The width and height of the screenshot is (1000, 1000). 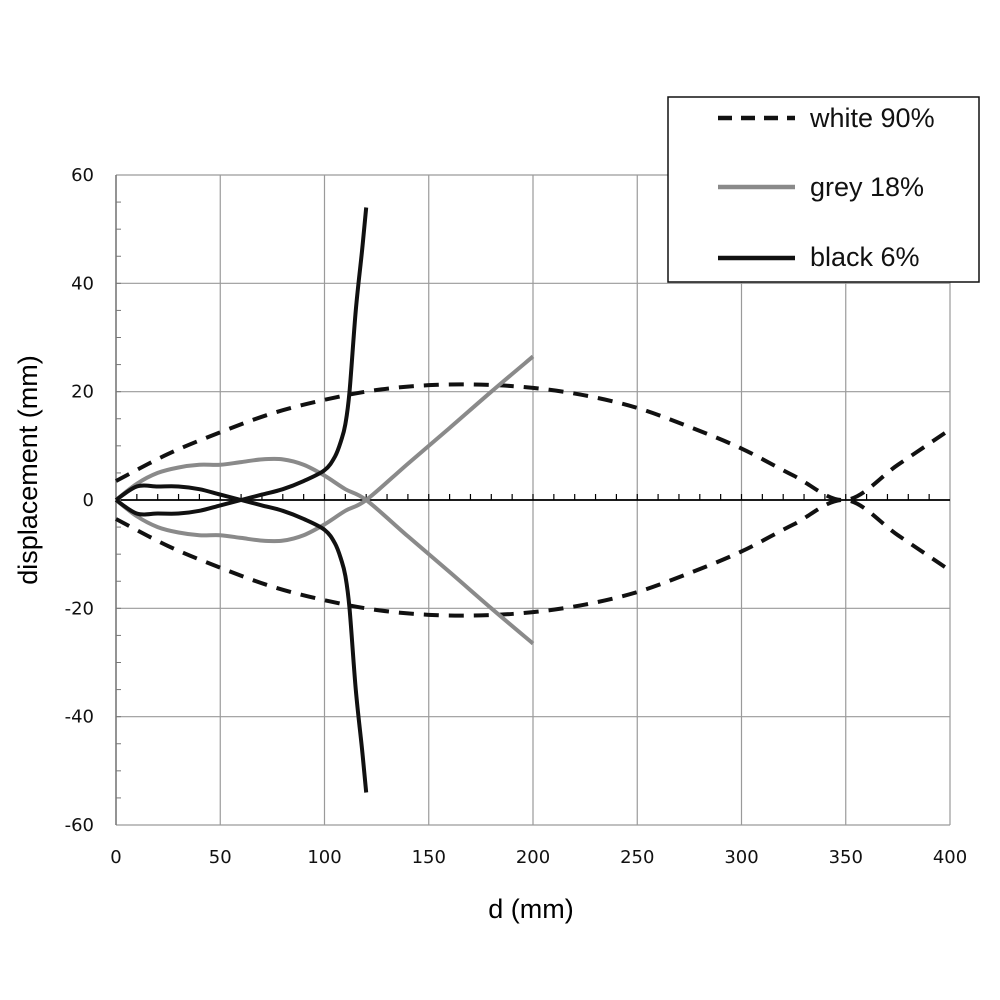 I want to click on legend: white 90% grey 18% black 6%, so click(x=823, y=189).